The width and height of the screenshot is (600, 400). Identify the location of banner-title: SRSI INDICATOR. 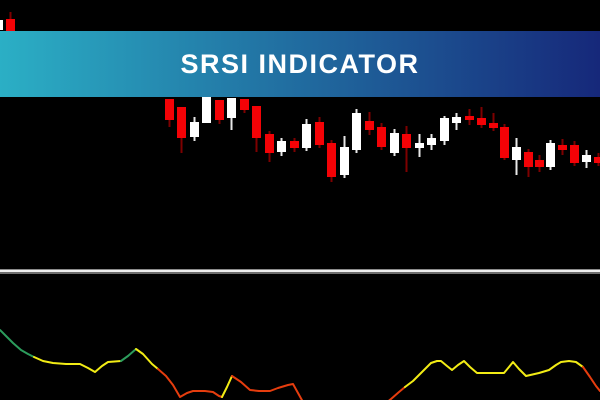
(300, 63).